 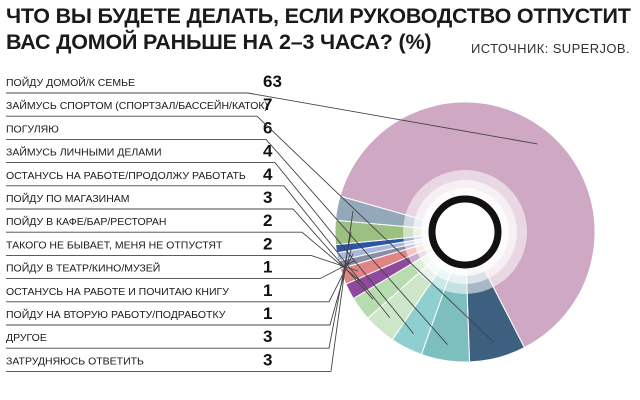 I want to click on legend-value-13: 3, so click(x=267, y=359).